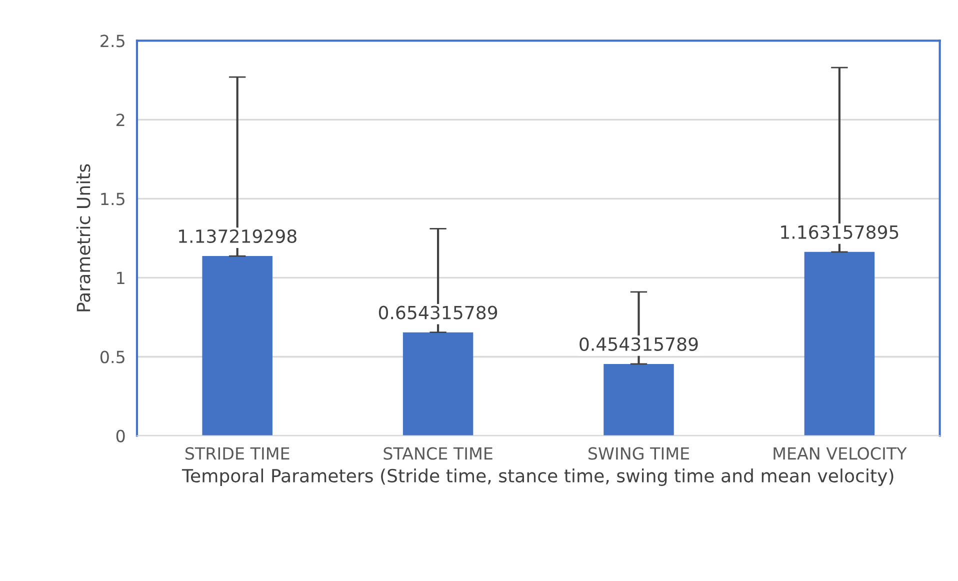 This screenshot has width=958, height=581. What do you see at coordinates (438, 313) in the screenshot?
I see `data-label: 0.654315789` at bounding box center [438, 313].